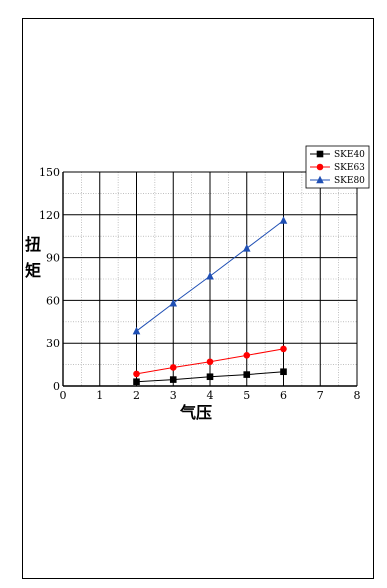 The height and width of the screenshot is (588, 387). I want to click on x-tick-label: 5, so click(246, 395).